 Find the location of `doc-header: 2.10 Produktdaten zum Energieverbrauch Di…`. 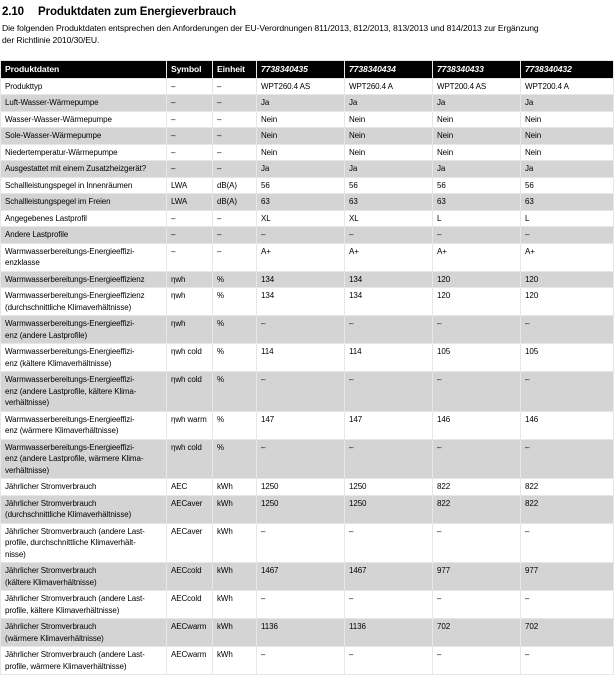

doc-header: 2.10 Produktdaten zum Energieverbrauch Di… is located at coordinates (307, 25).